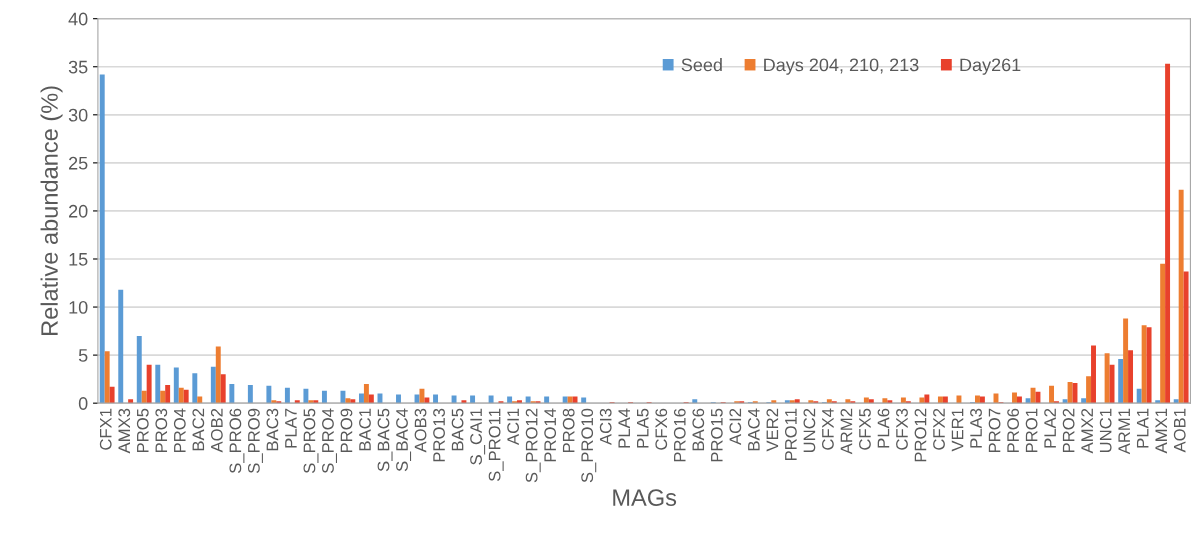  Describe the element at coordinates (404, 440) in the screenshot. I see `x-tick-label: S_BAC4` at that location.